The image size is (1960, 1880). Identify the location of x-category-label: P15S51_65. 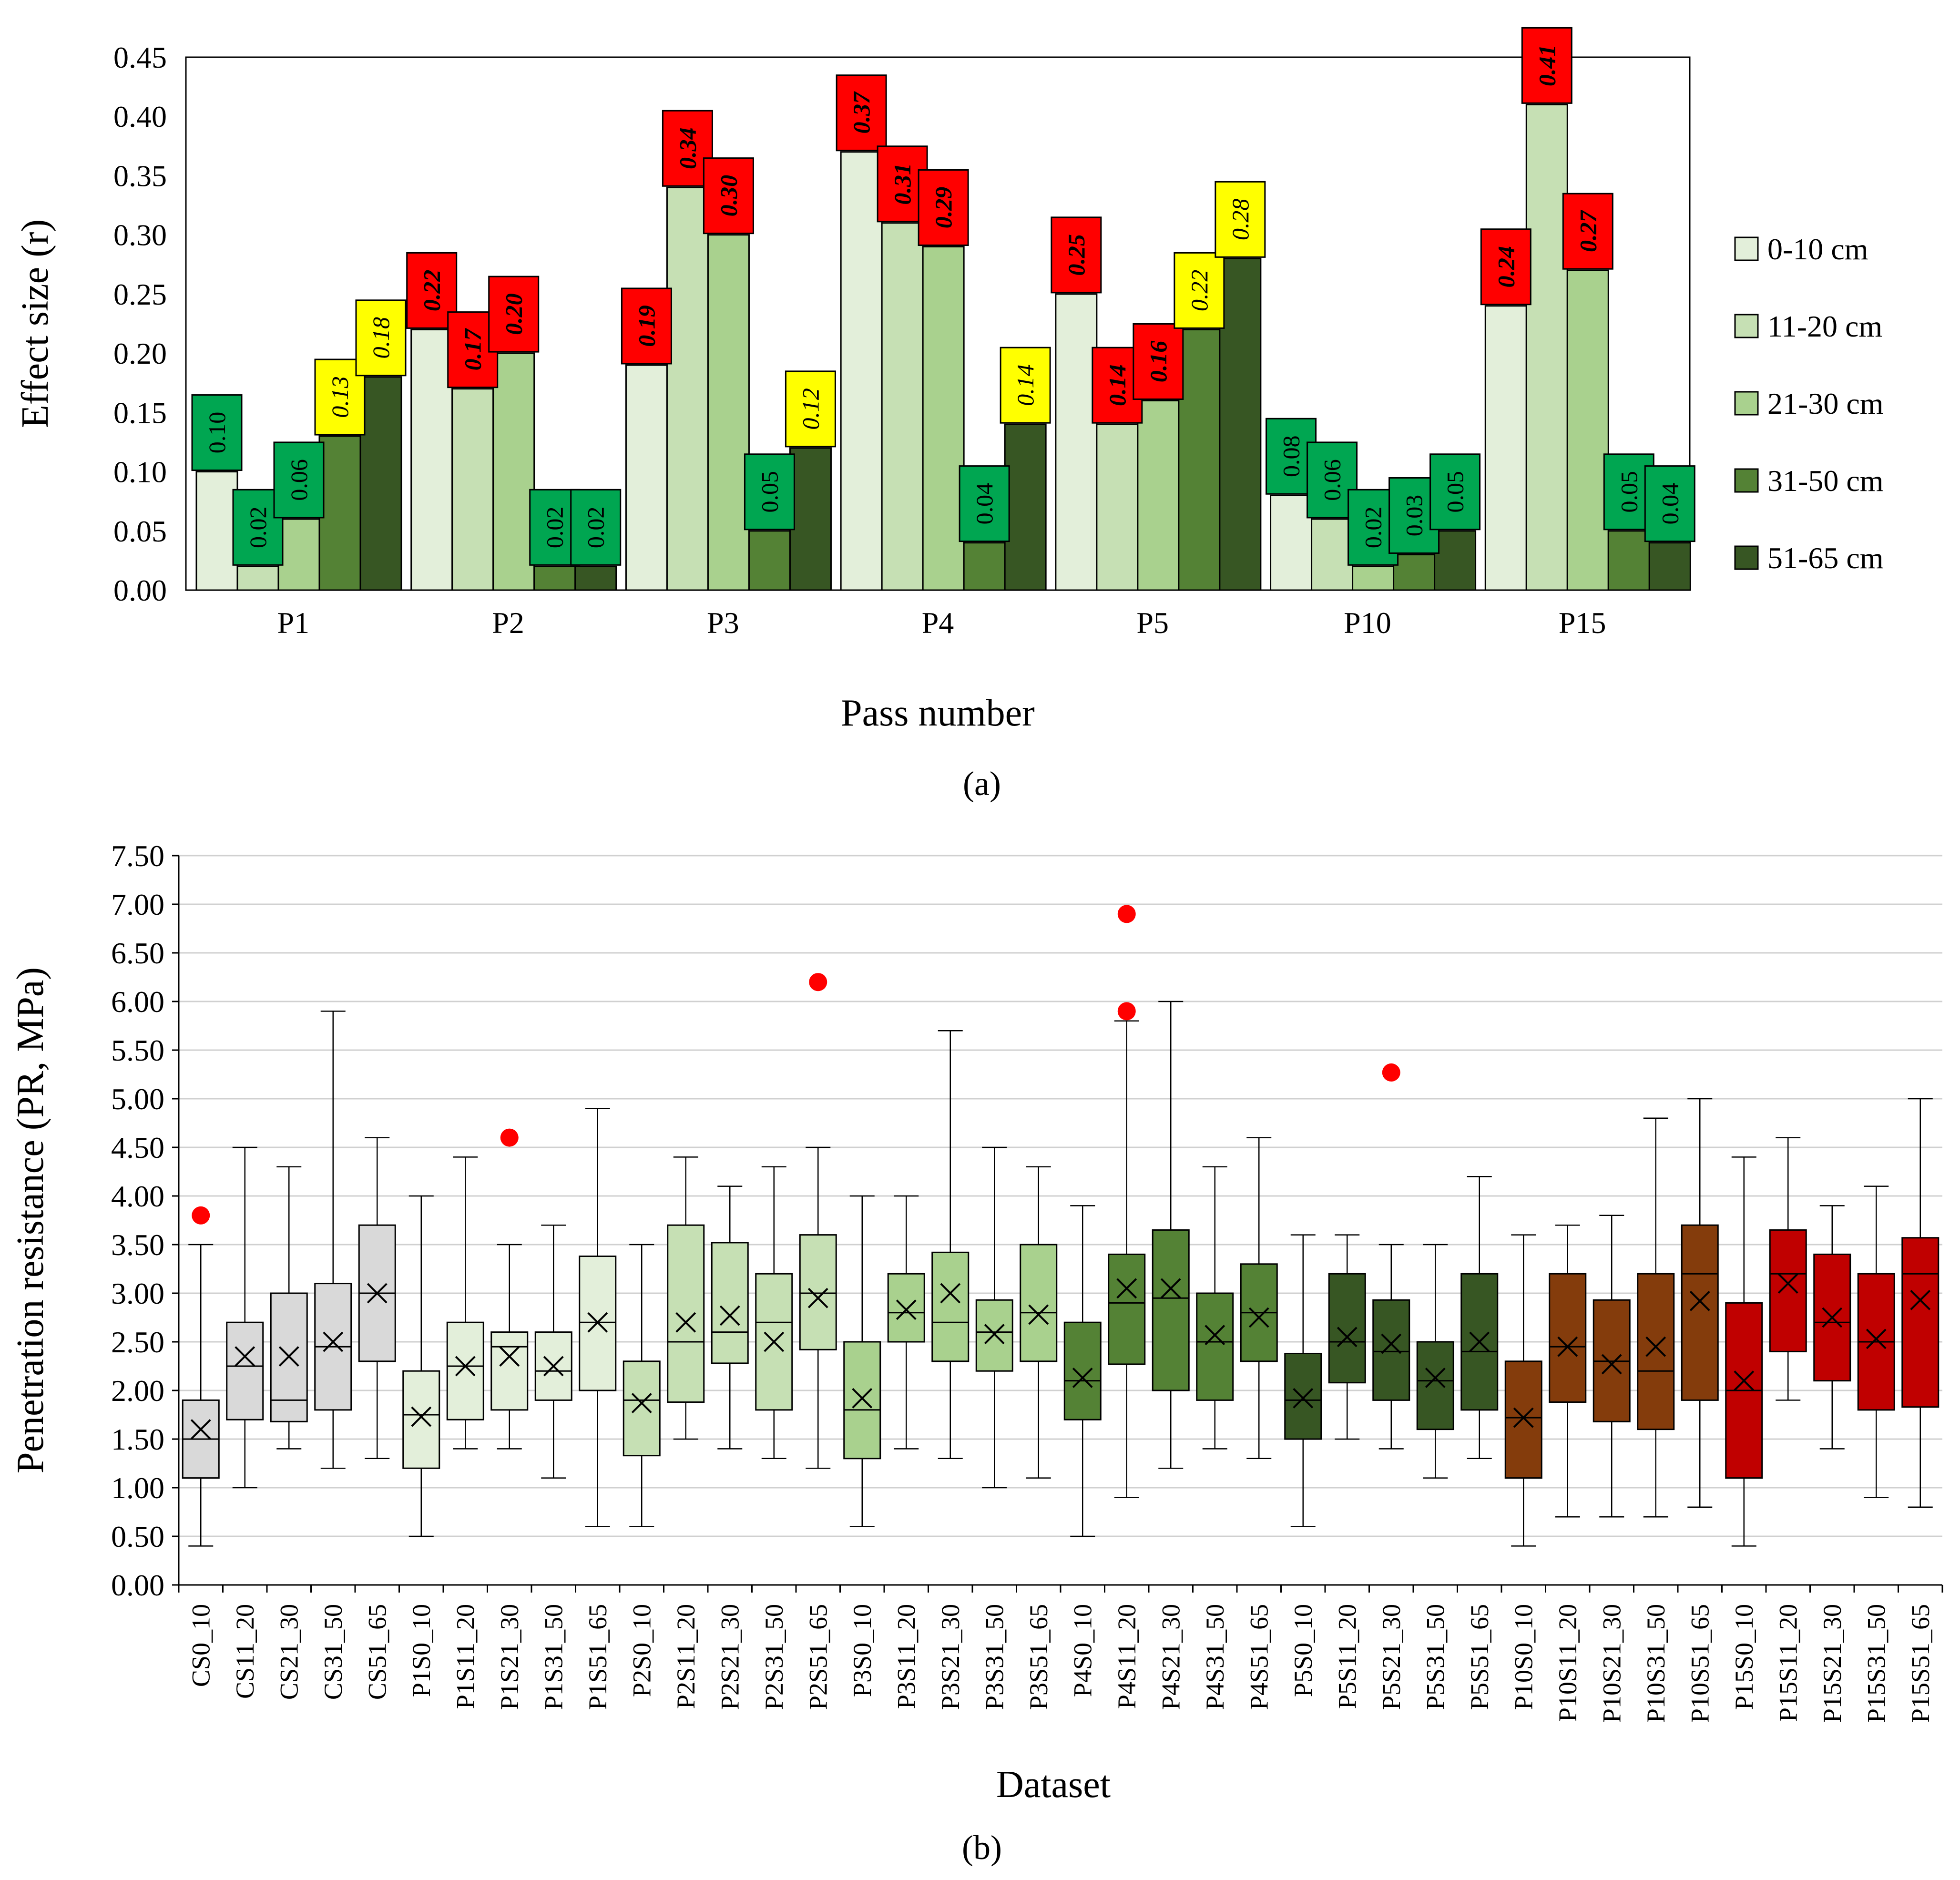
(1920, 1663).